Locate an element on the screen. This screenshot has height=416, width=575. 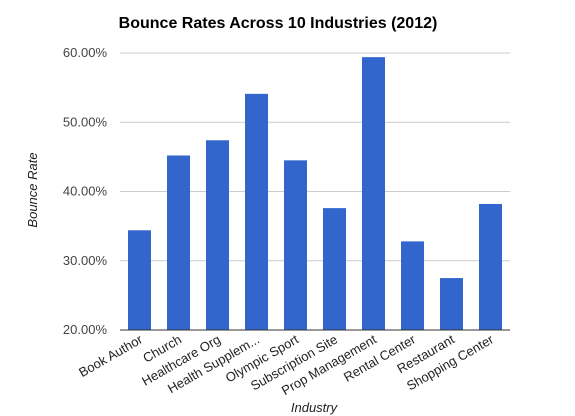
y-axis-title: Bounce Rate is located at coordinates (32, 189).